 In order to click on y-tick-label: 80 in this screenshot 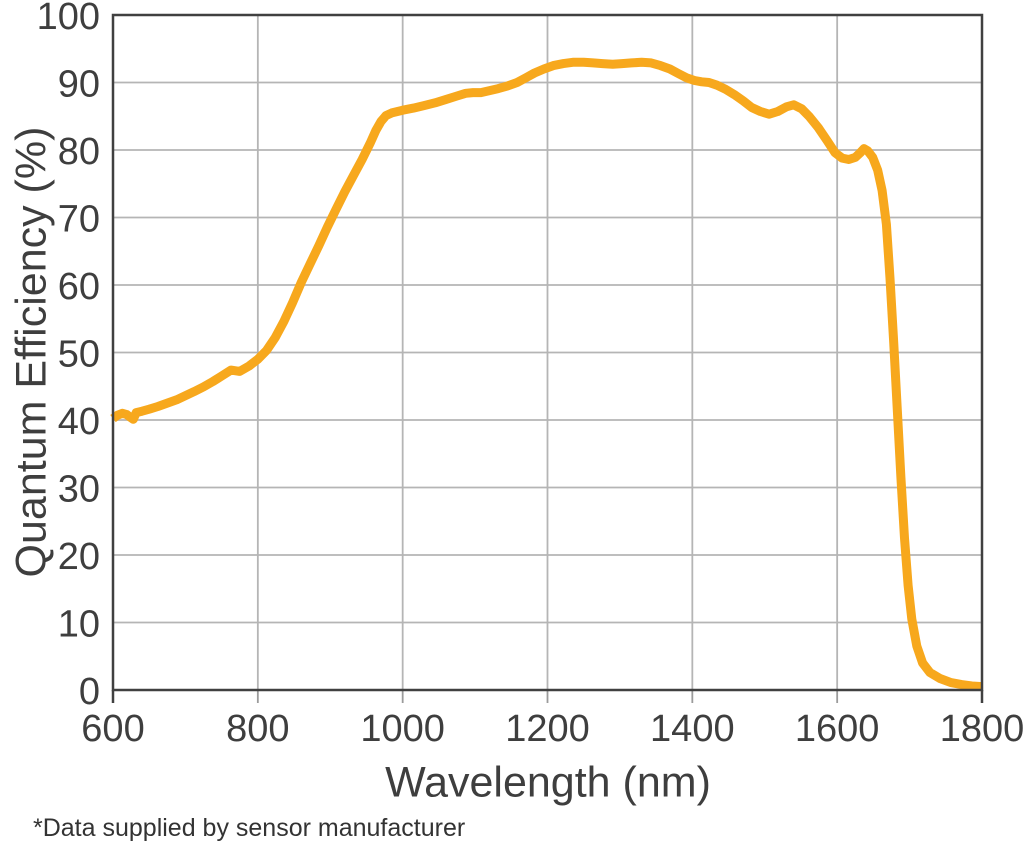, I will do `click(79, 152)`.